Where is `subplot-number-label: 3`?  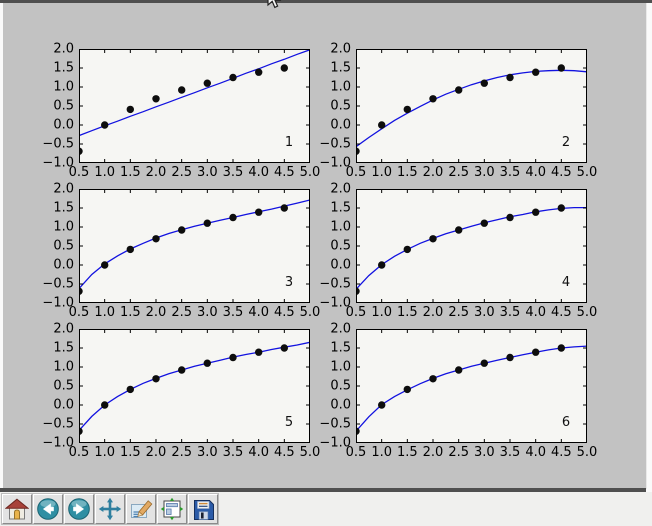
subplot-number-label: 3 is located at coordinates (289, 282).